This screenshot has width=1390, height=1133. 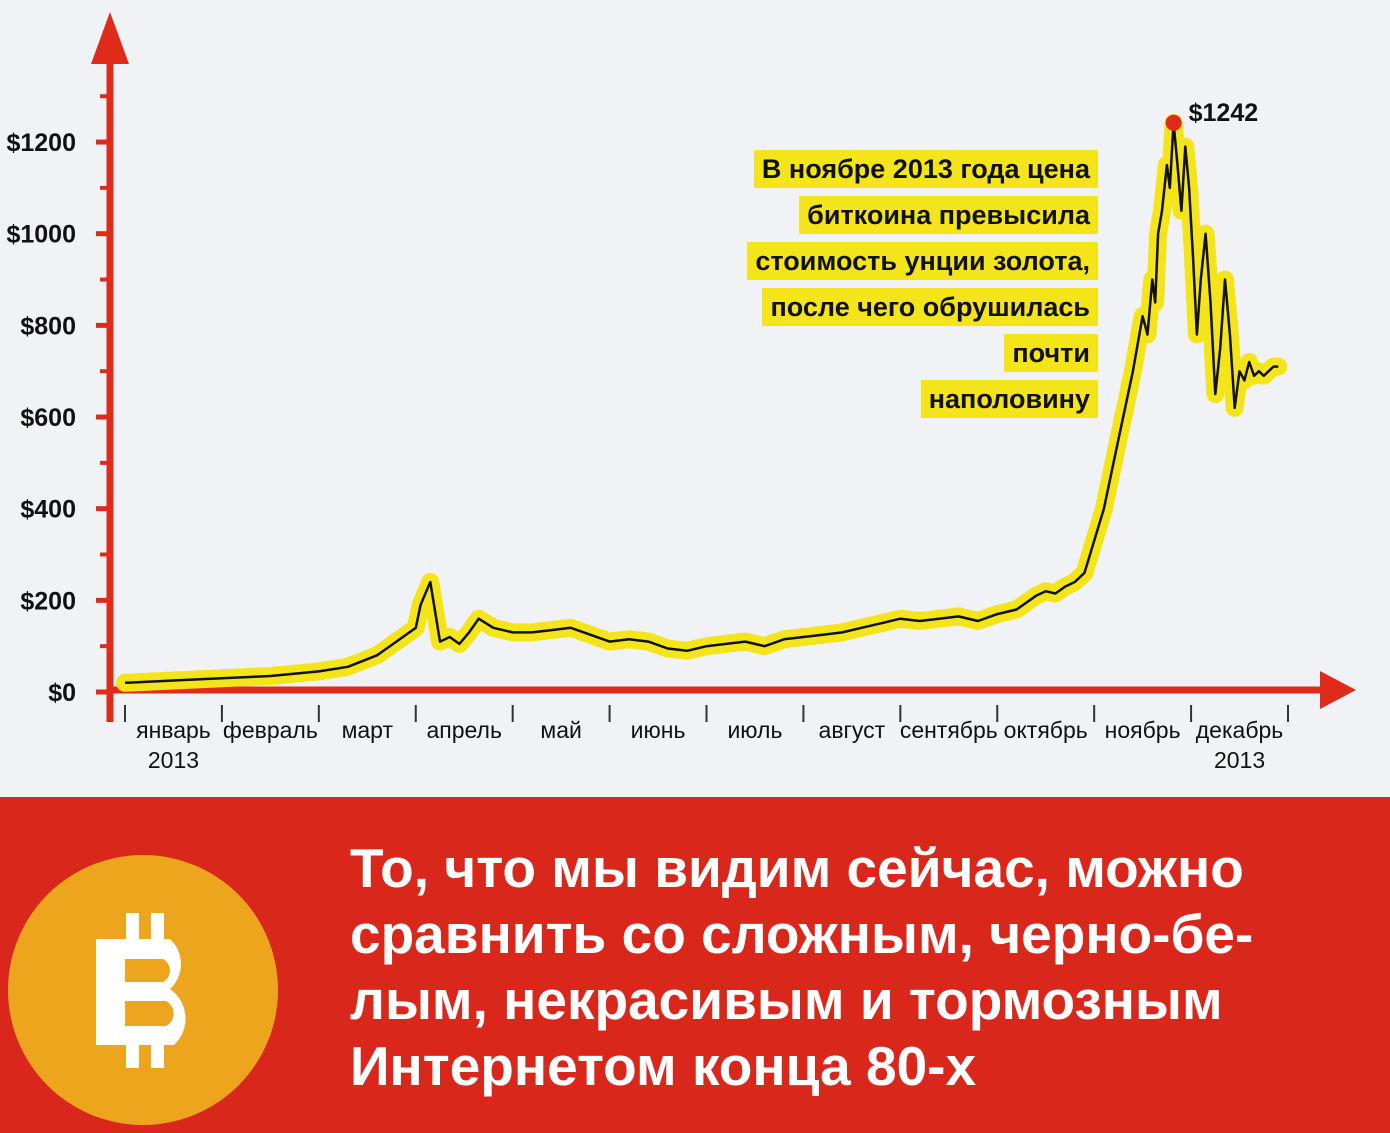 What do you see at coordinates (1046, 730) in the screenshot?
I see `x-tick-label: октябрь` at bounding box center [1046, 730].